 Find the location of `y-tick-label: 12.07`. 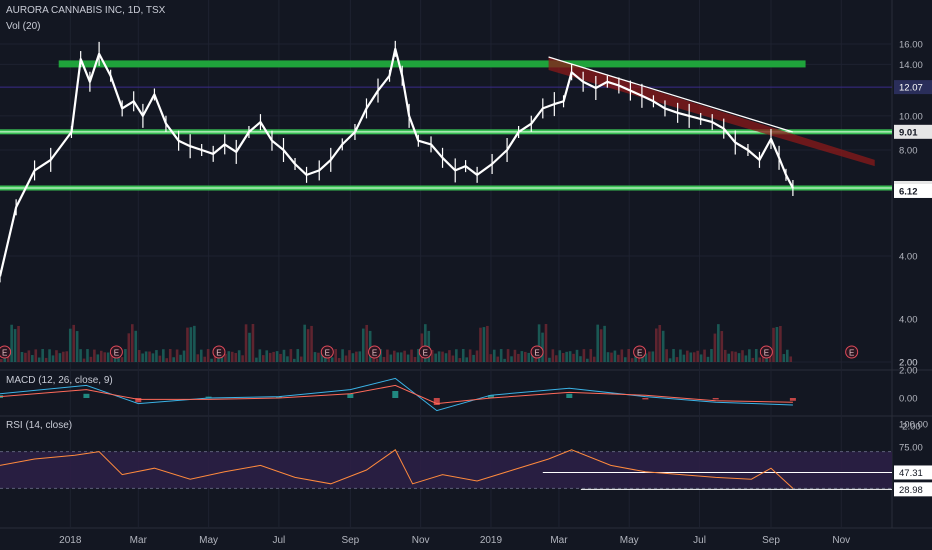

y-tick-label: 12.07 is located at coordinates (911, 88).